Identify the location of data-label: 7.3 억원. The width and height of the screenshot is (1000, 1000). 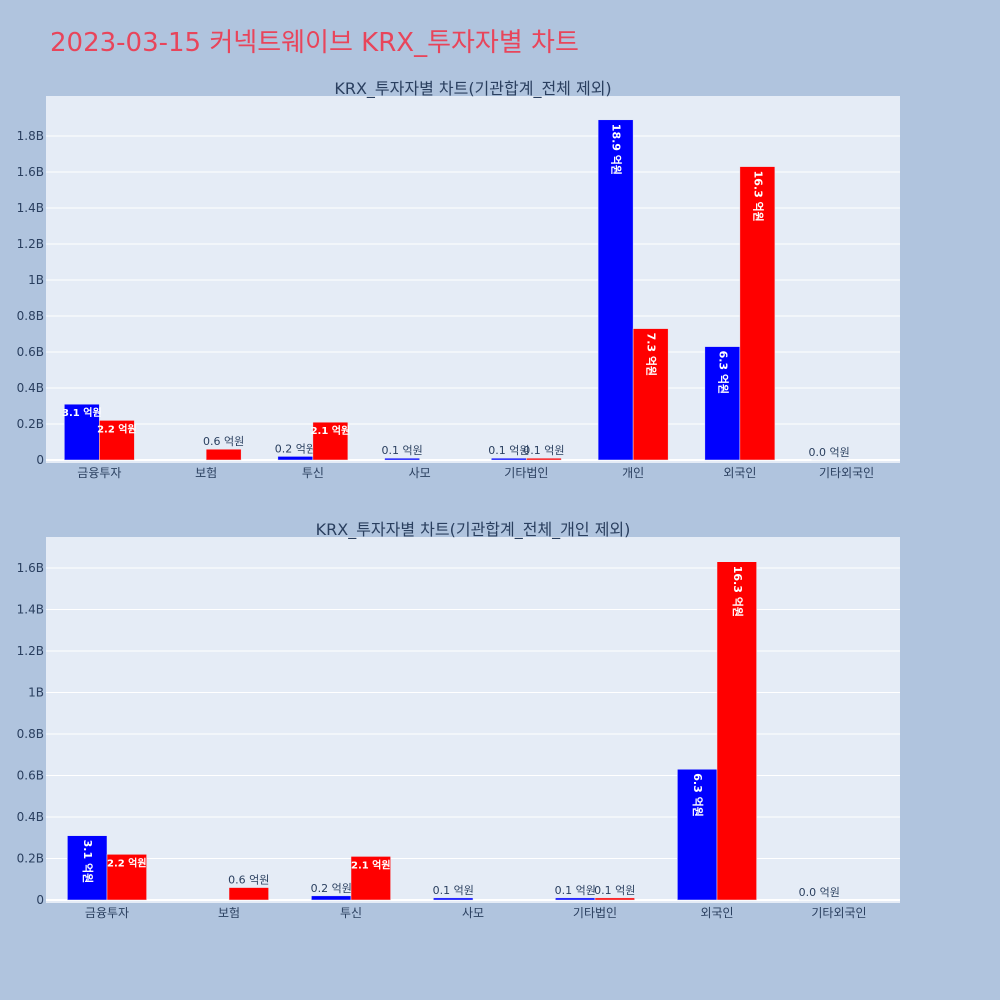
(652, 355).